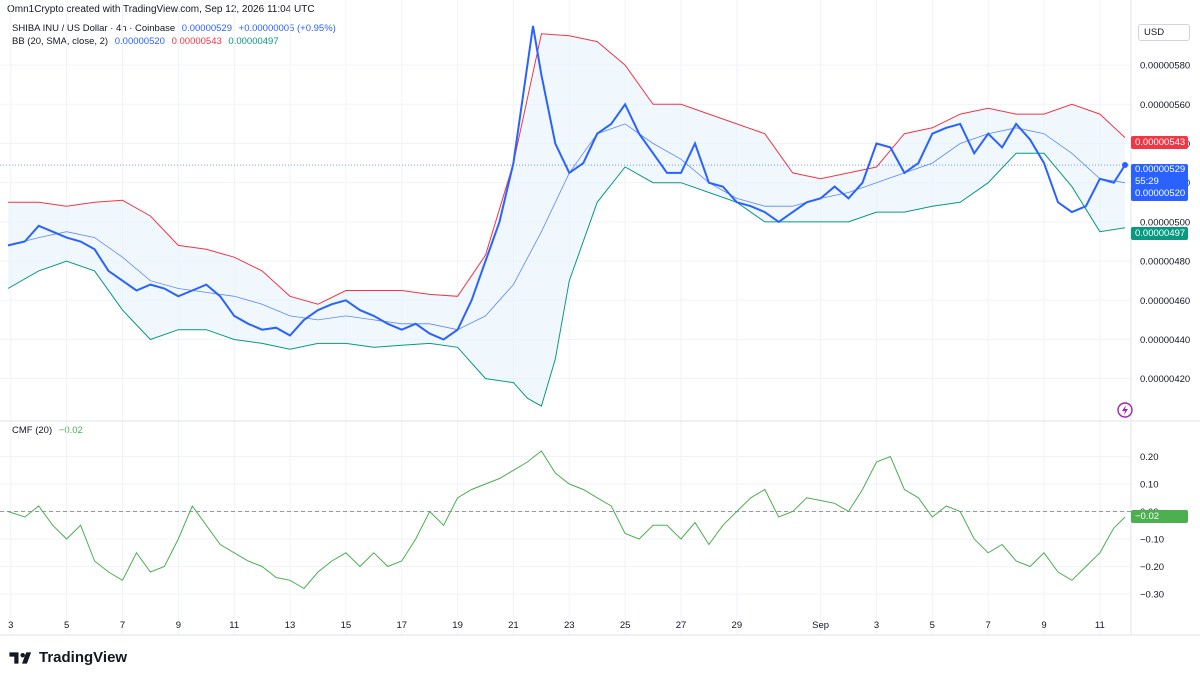  Describe the element at coordinates (1159, 182) in the screenshot. I see `last-price-tag: 0.00000529 55:29 0.00000520` at that location.